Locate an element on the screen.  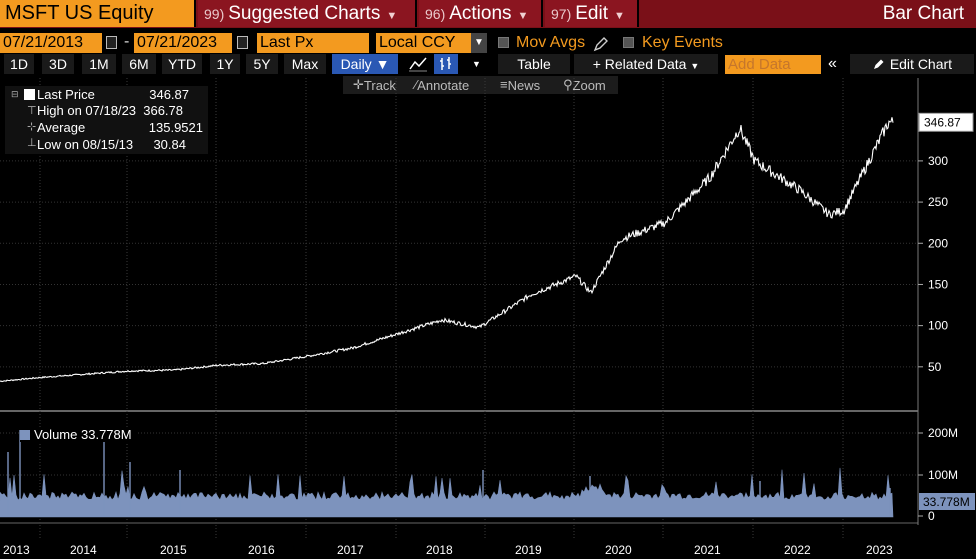
related-data-label: + Related Data is located at coordinates (639, 64).